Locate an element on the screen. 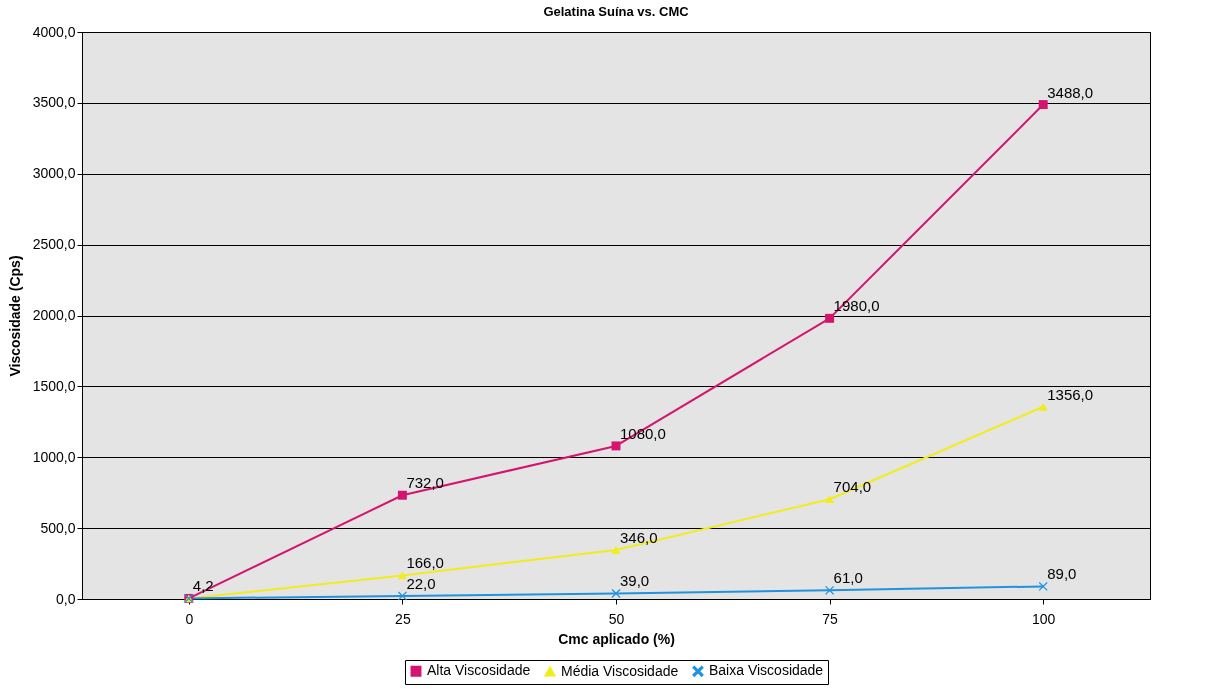 Image resolution: width=1206 pixels, height=689 pixels. y-tick-label: 3000,0 is located at coordinates (54, 173).